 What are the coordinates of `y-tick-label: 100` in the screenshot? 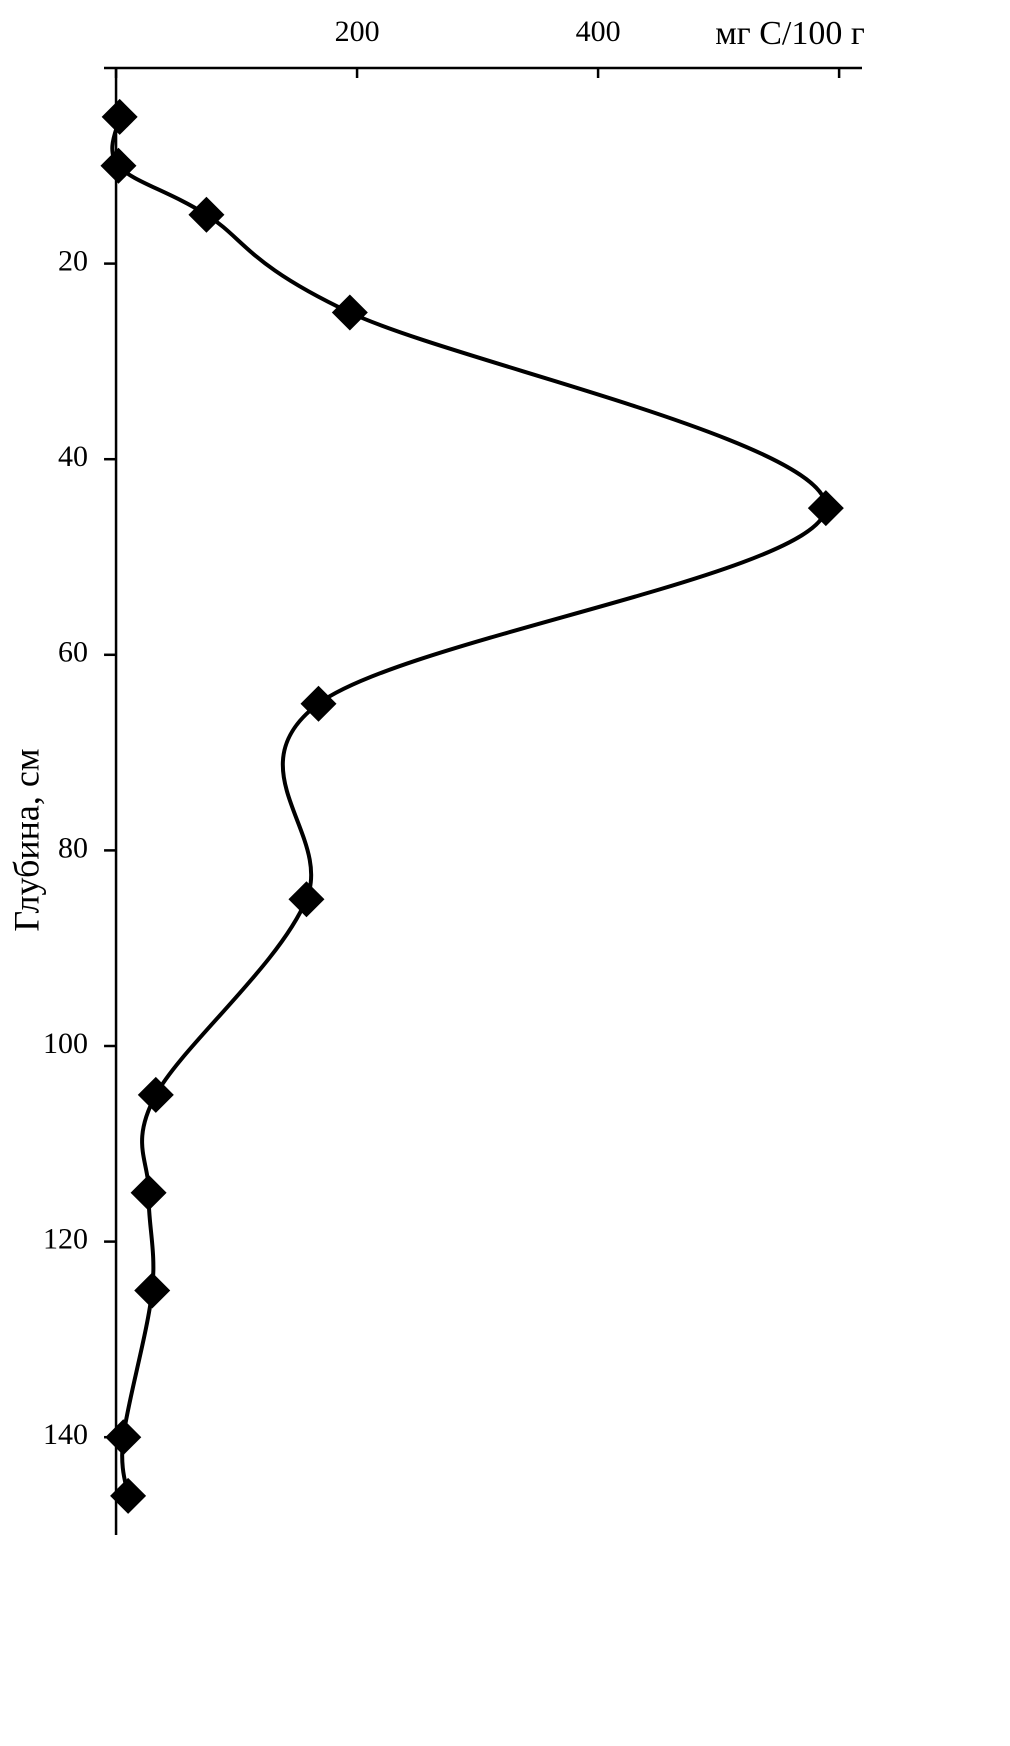 It's located at (65, 1043).